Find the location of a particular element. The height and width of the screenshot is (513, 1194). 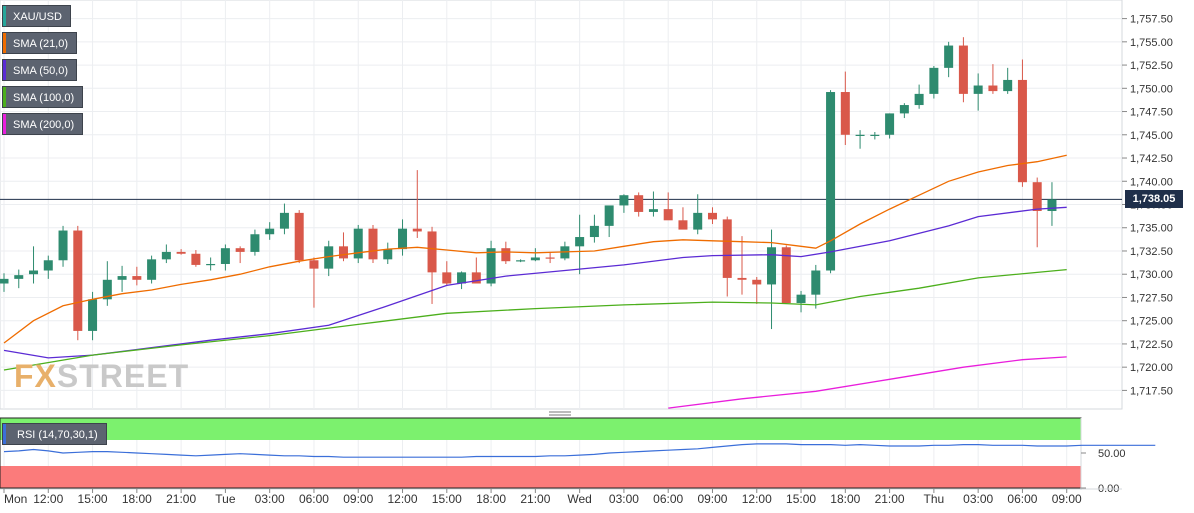

x-tick-label: Mon is located at coordinates (15, 499).